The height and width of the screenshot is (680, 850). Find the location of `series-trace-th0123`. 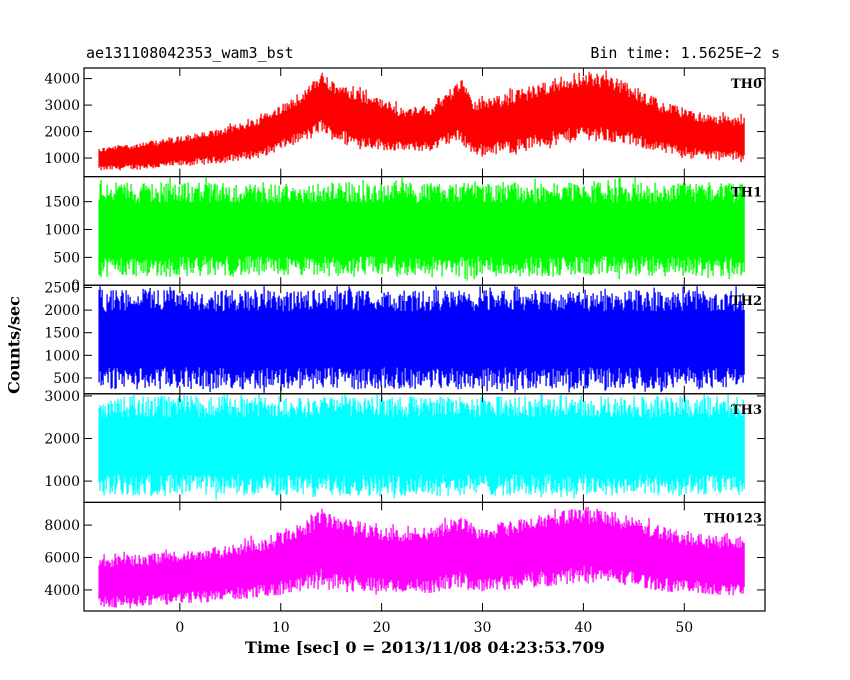

series-trace-th0123 is located at coordinates (421, 557).